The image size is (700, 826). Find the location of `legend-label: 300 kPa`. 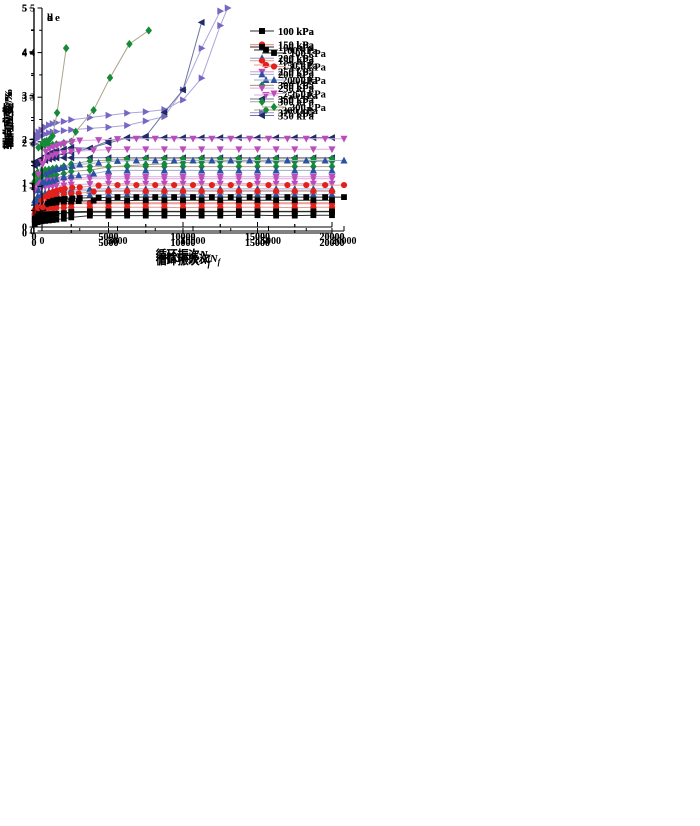

legend-label: 300 kPa is located at coordinates (296, 86).